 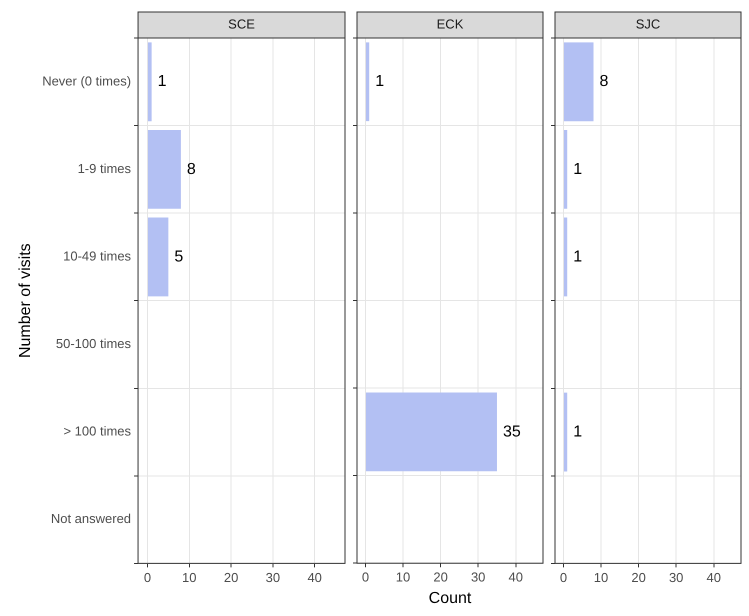 What do you see at coordinates (87, 80) in the screenshot?
I see `y-tick-label: Never (0 times)` at bounding box center [87, 80].